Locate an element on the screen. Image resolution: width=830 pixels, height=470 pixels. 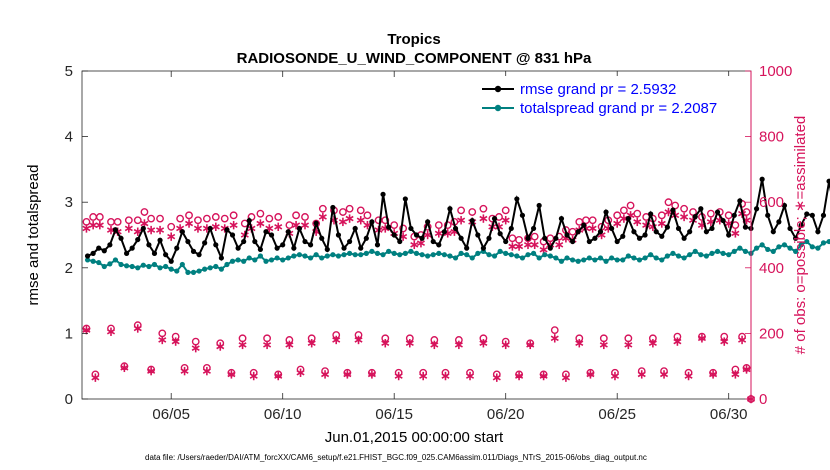
x-axis-label: Jun.01,2015 00:00:00 start is located at coordinates (414, 437).